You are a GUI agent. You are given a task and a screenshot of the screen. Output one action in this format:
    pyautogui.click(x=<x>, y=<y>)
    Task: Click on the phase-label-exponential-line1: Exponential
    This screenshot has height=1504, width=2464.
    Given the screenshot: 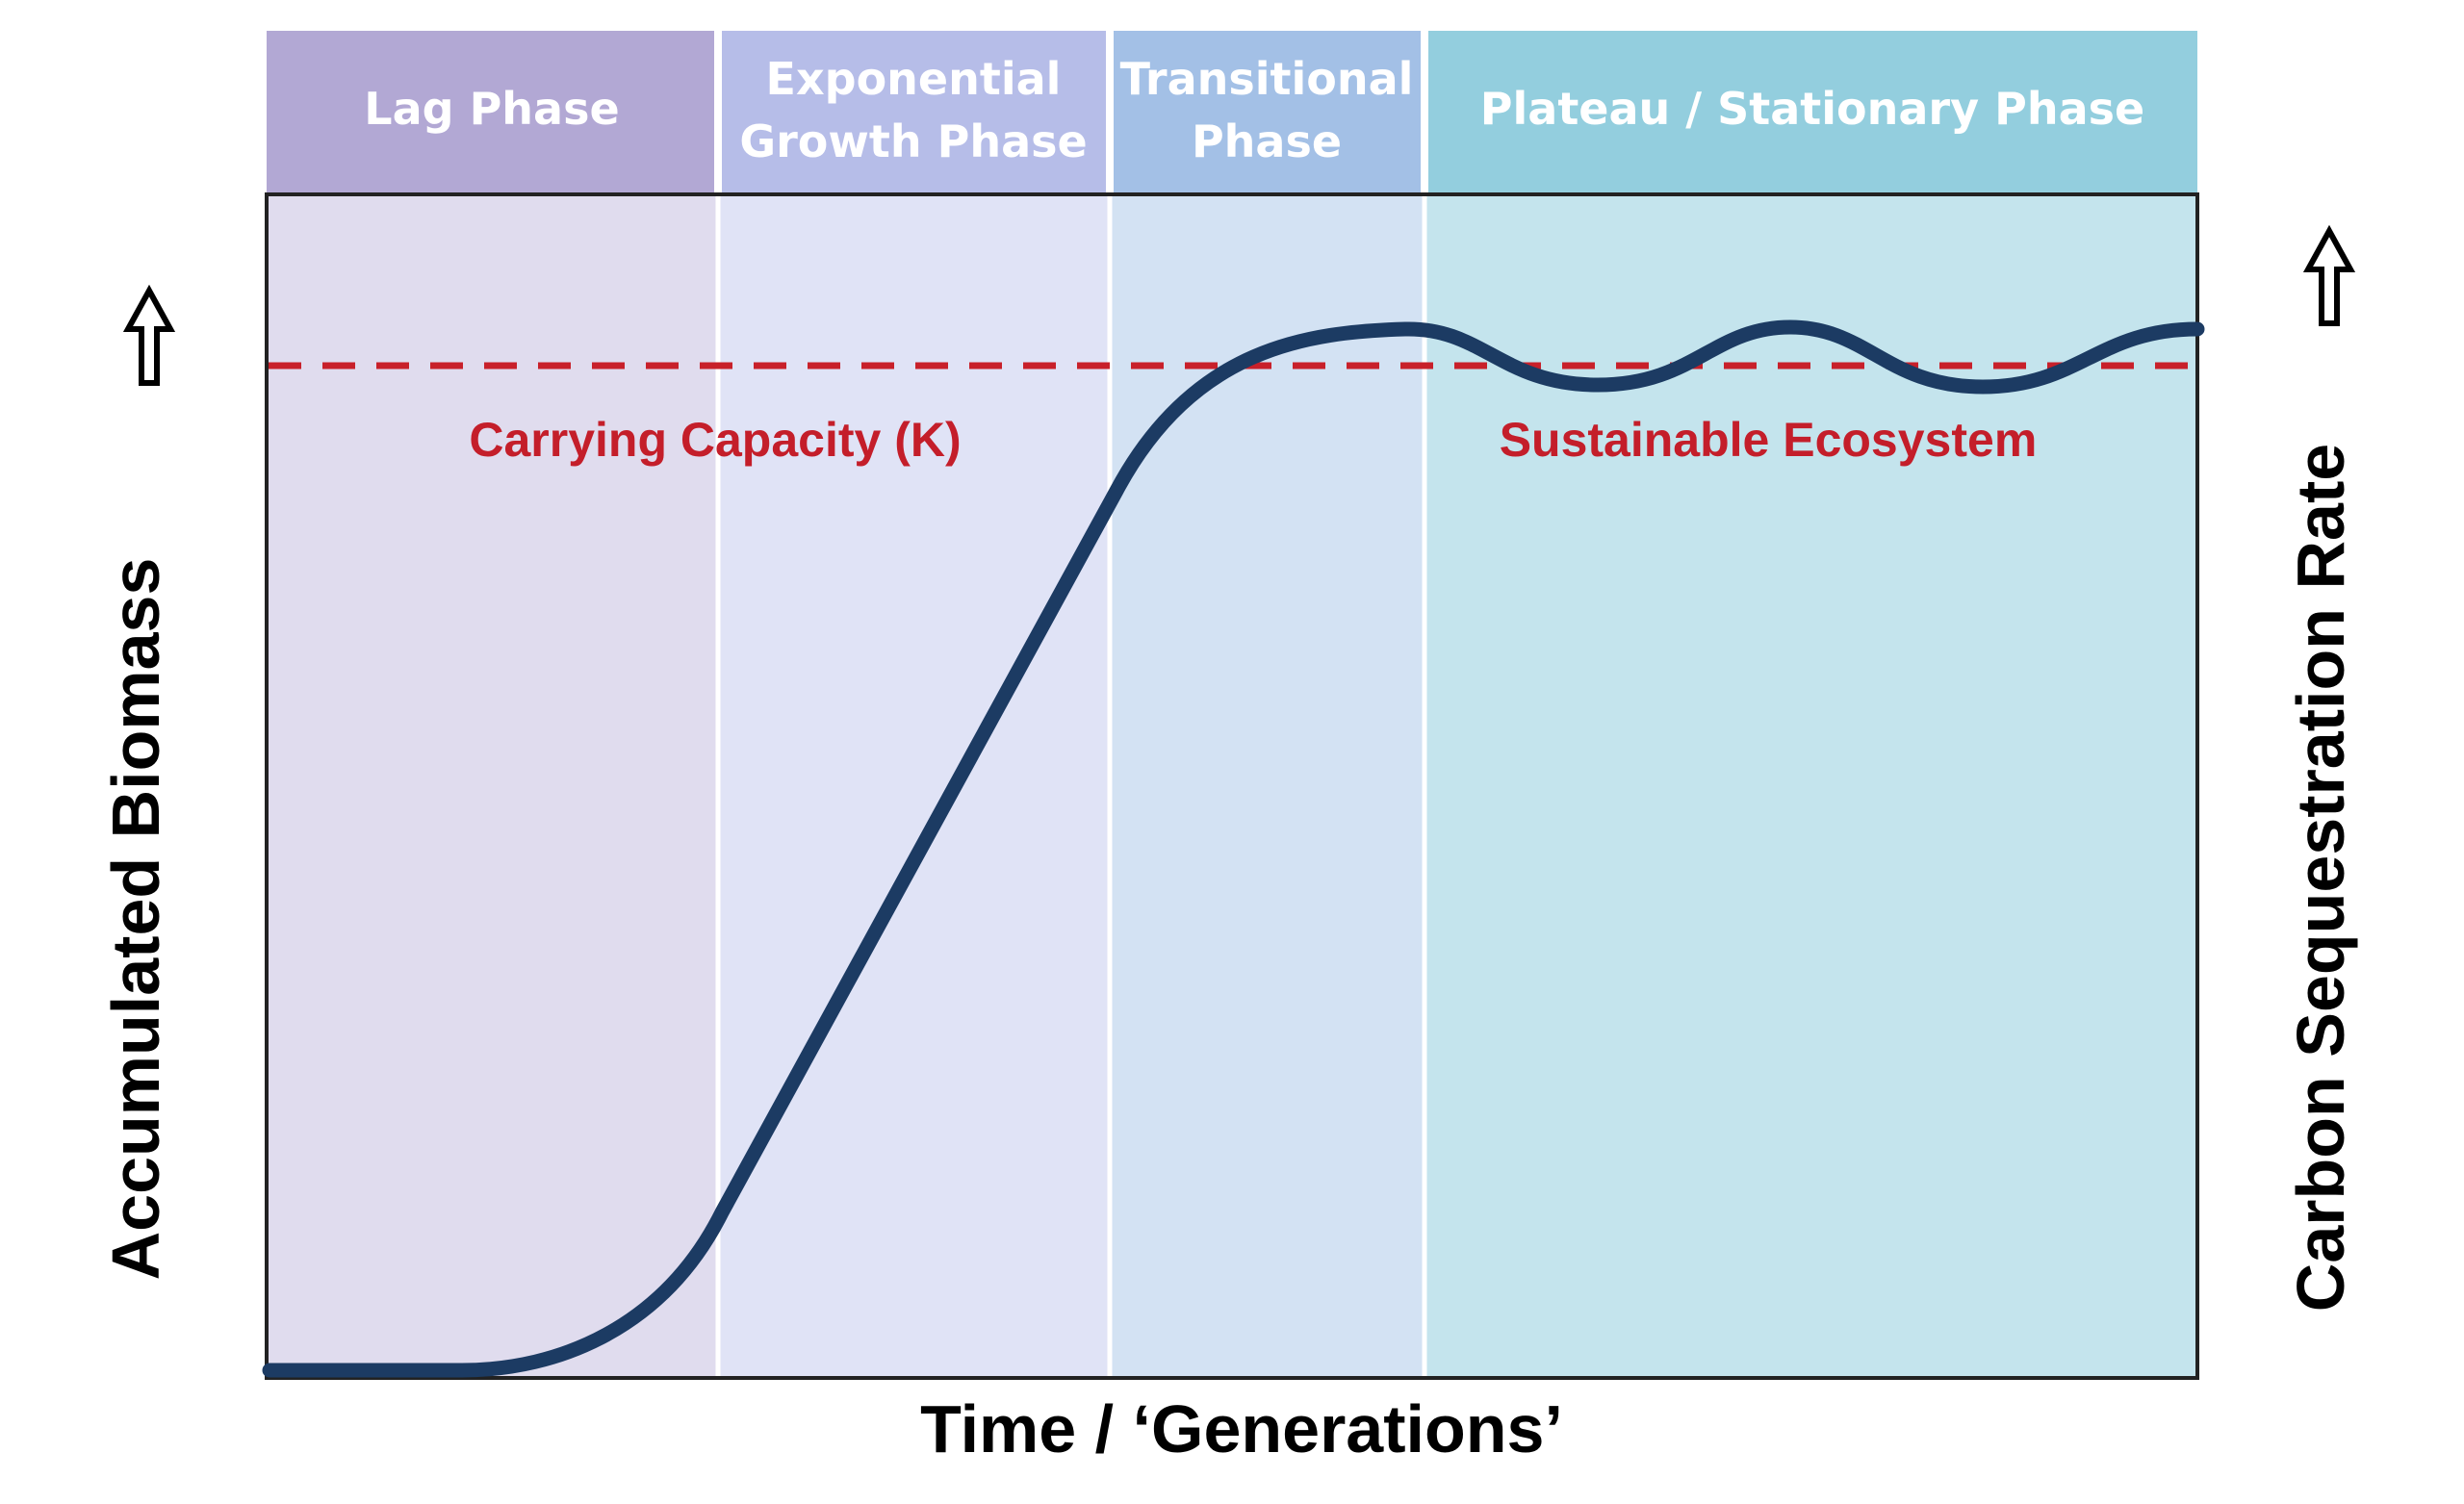 What is the action you would take?
    pyautogui.click(x=914, y=79)
    